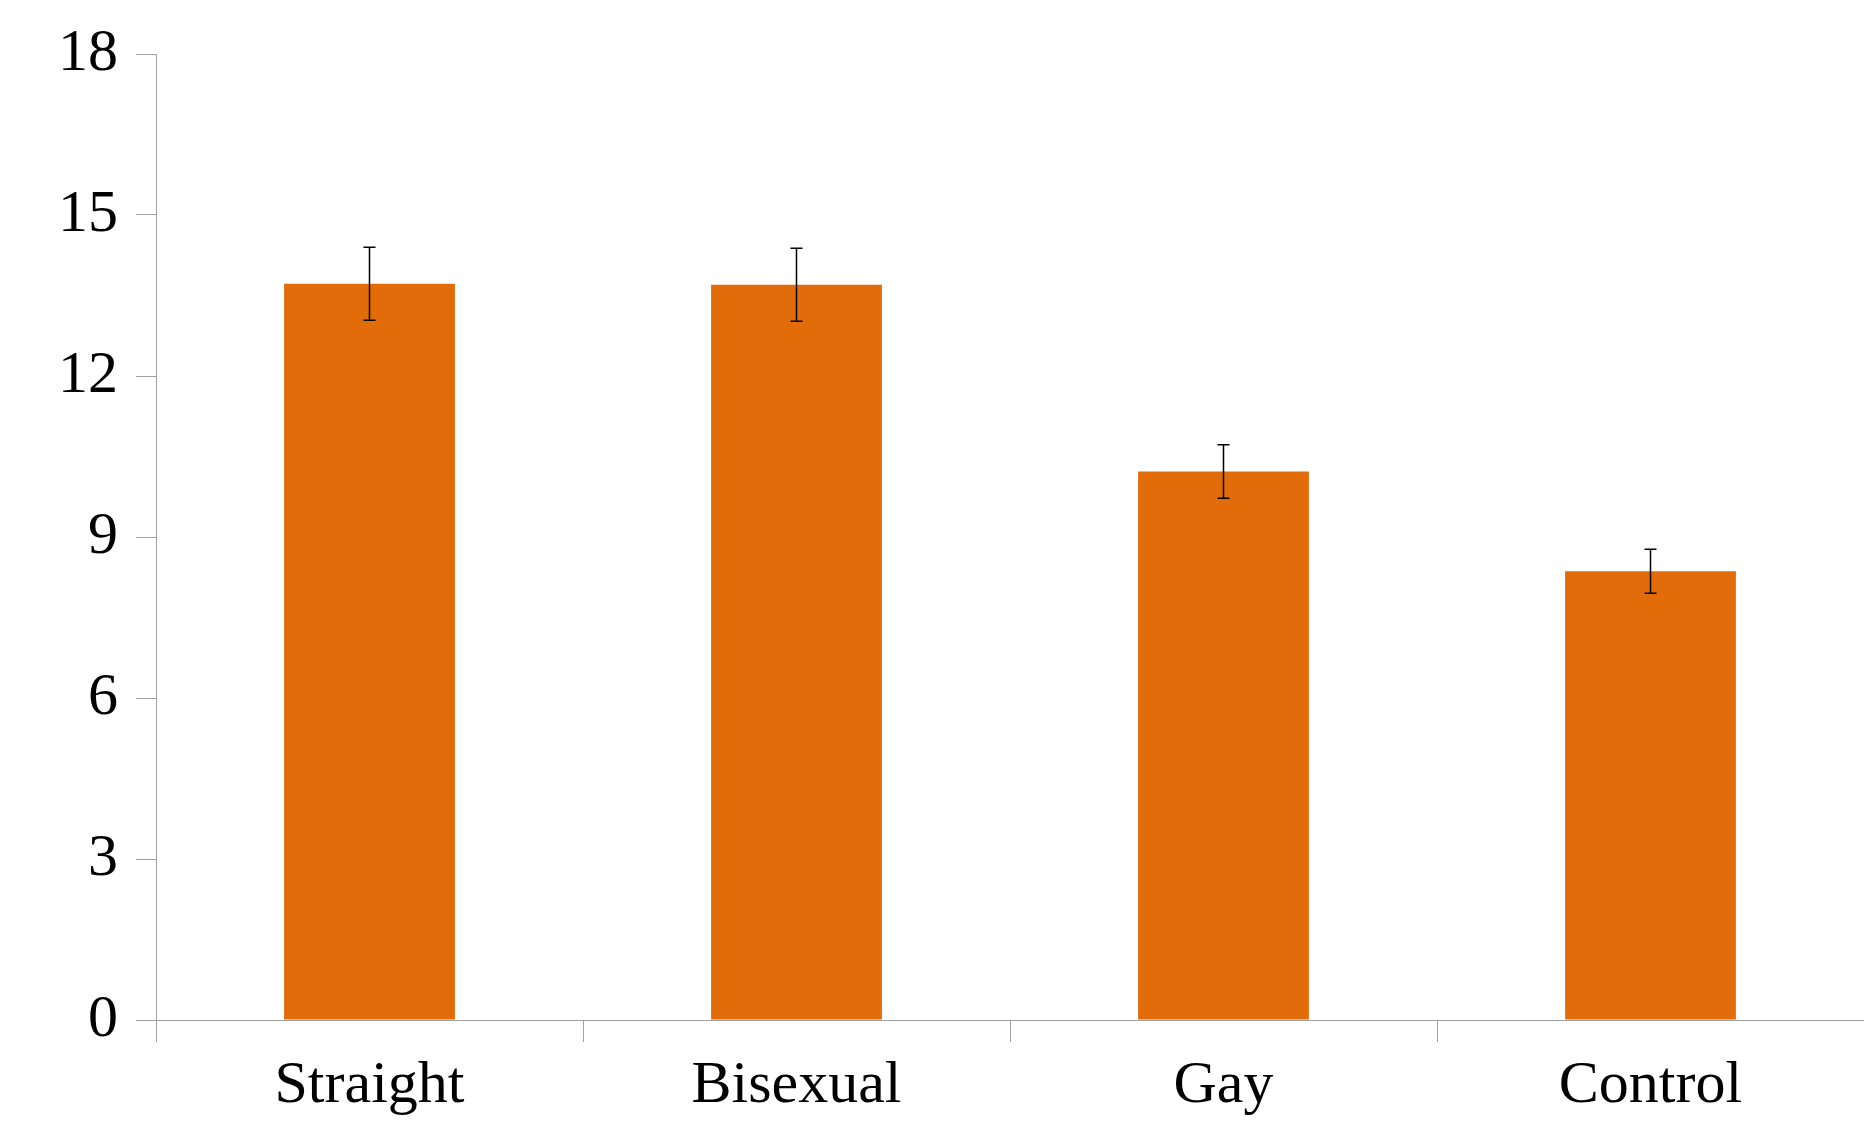  What do you see at coordinates (103, 532) in the screenshot?
I see `y-tick-label: 9` at bounding box center [103, 532].